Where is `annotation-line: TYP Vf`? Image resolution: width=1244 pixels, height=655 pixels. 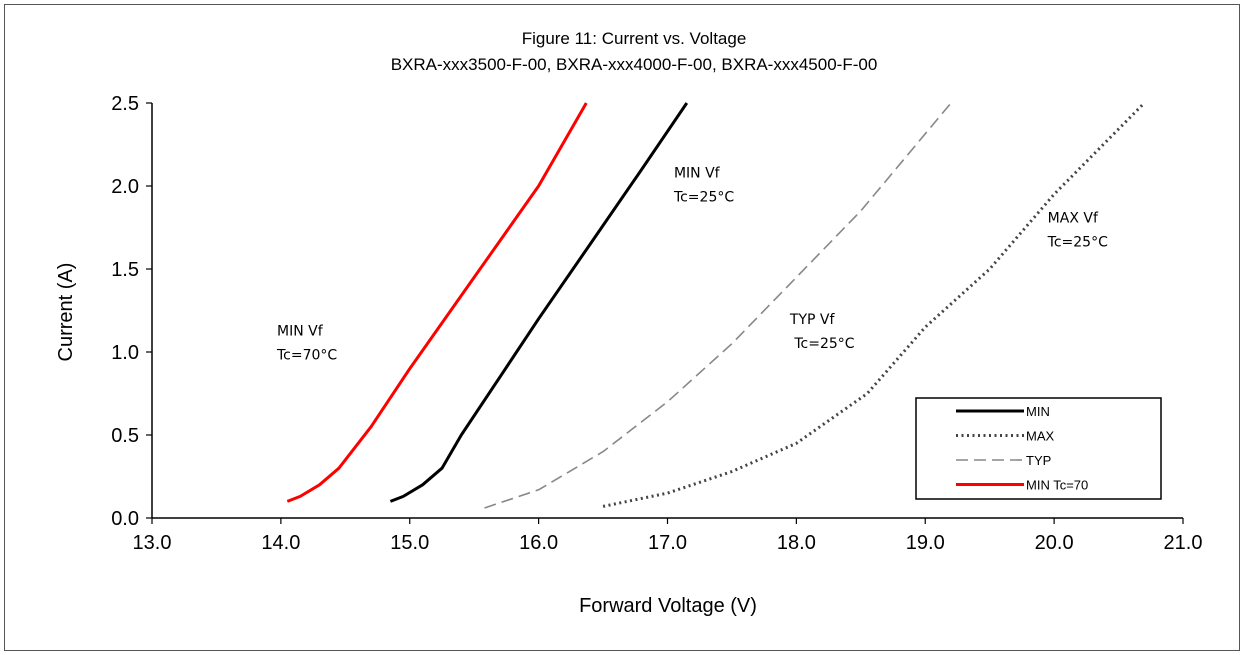
annotation-line: TYP Vf is located at coordinates (812, 320).